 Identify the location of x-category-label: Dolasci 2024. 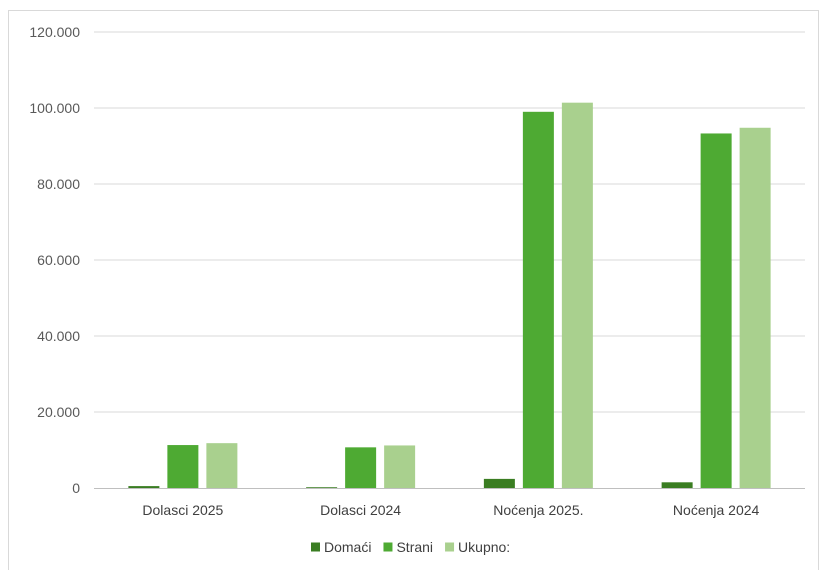
(360, 510).